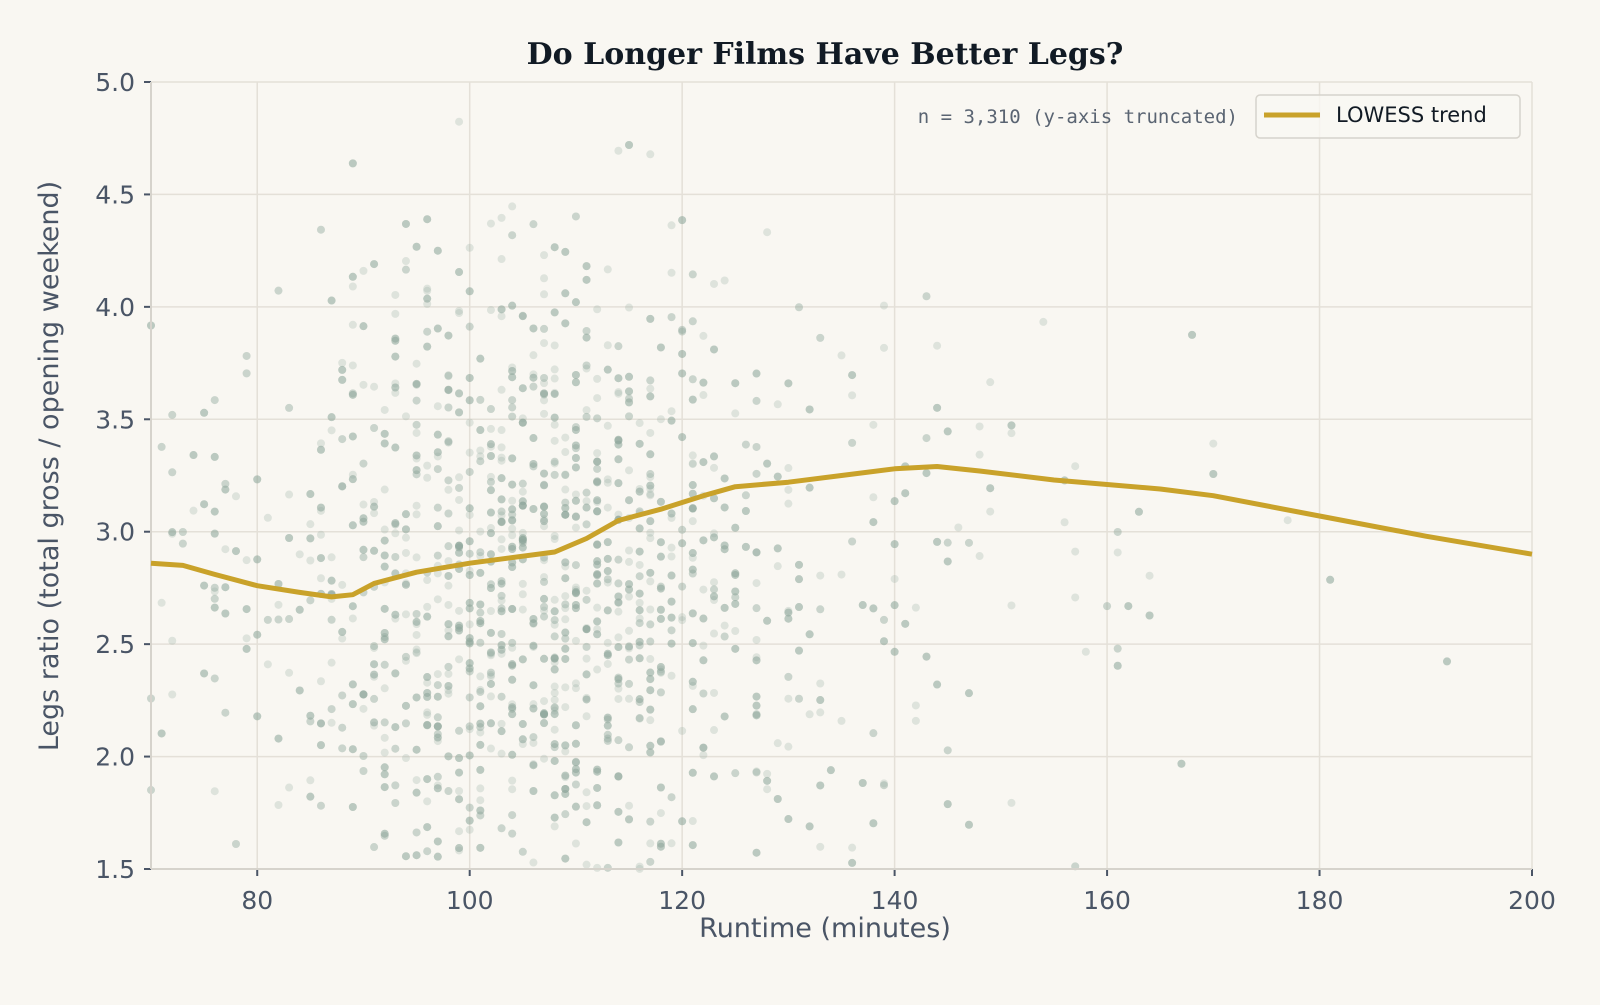 This screenshot has width=1600, height=1005. Describe the element at coordinates (825, 54) in the screenshot. I see `chart-title: Do Longer Films Have Better Legs?` at that location.